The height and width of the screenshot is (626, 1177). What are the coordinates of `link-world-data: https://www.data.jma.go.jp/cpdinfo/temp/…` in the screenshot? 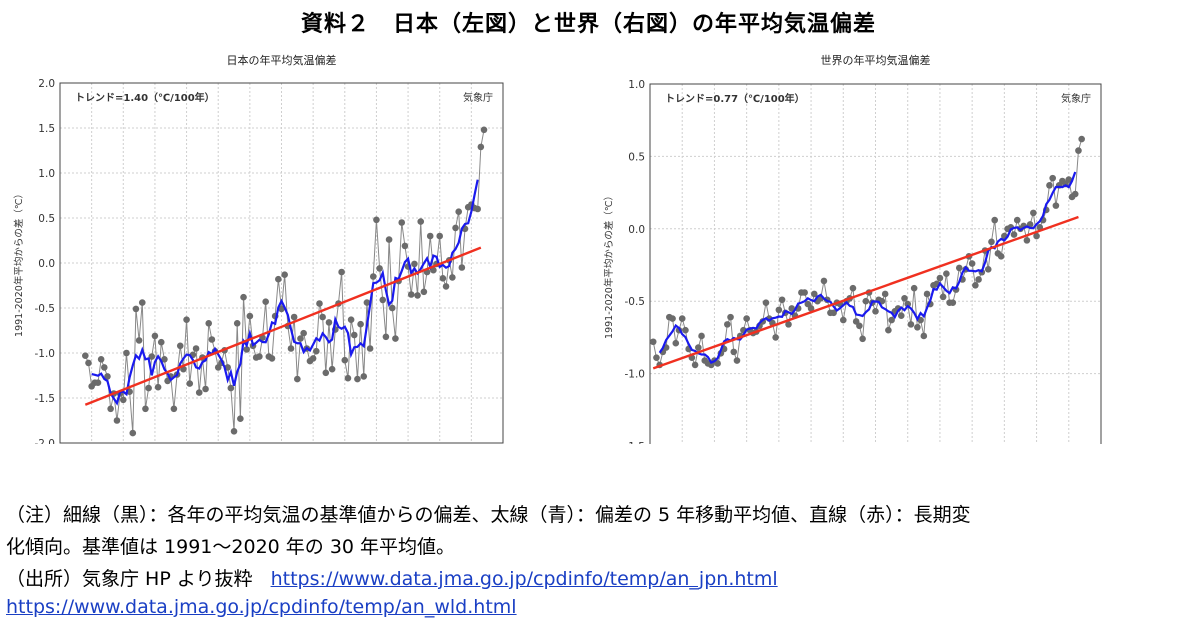 It's located at (261, 607).